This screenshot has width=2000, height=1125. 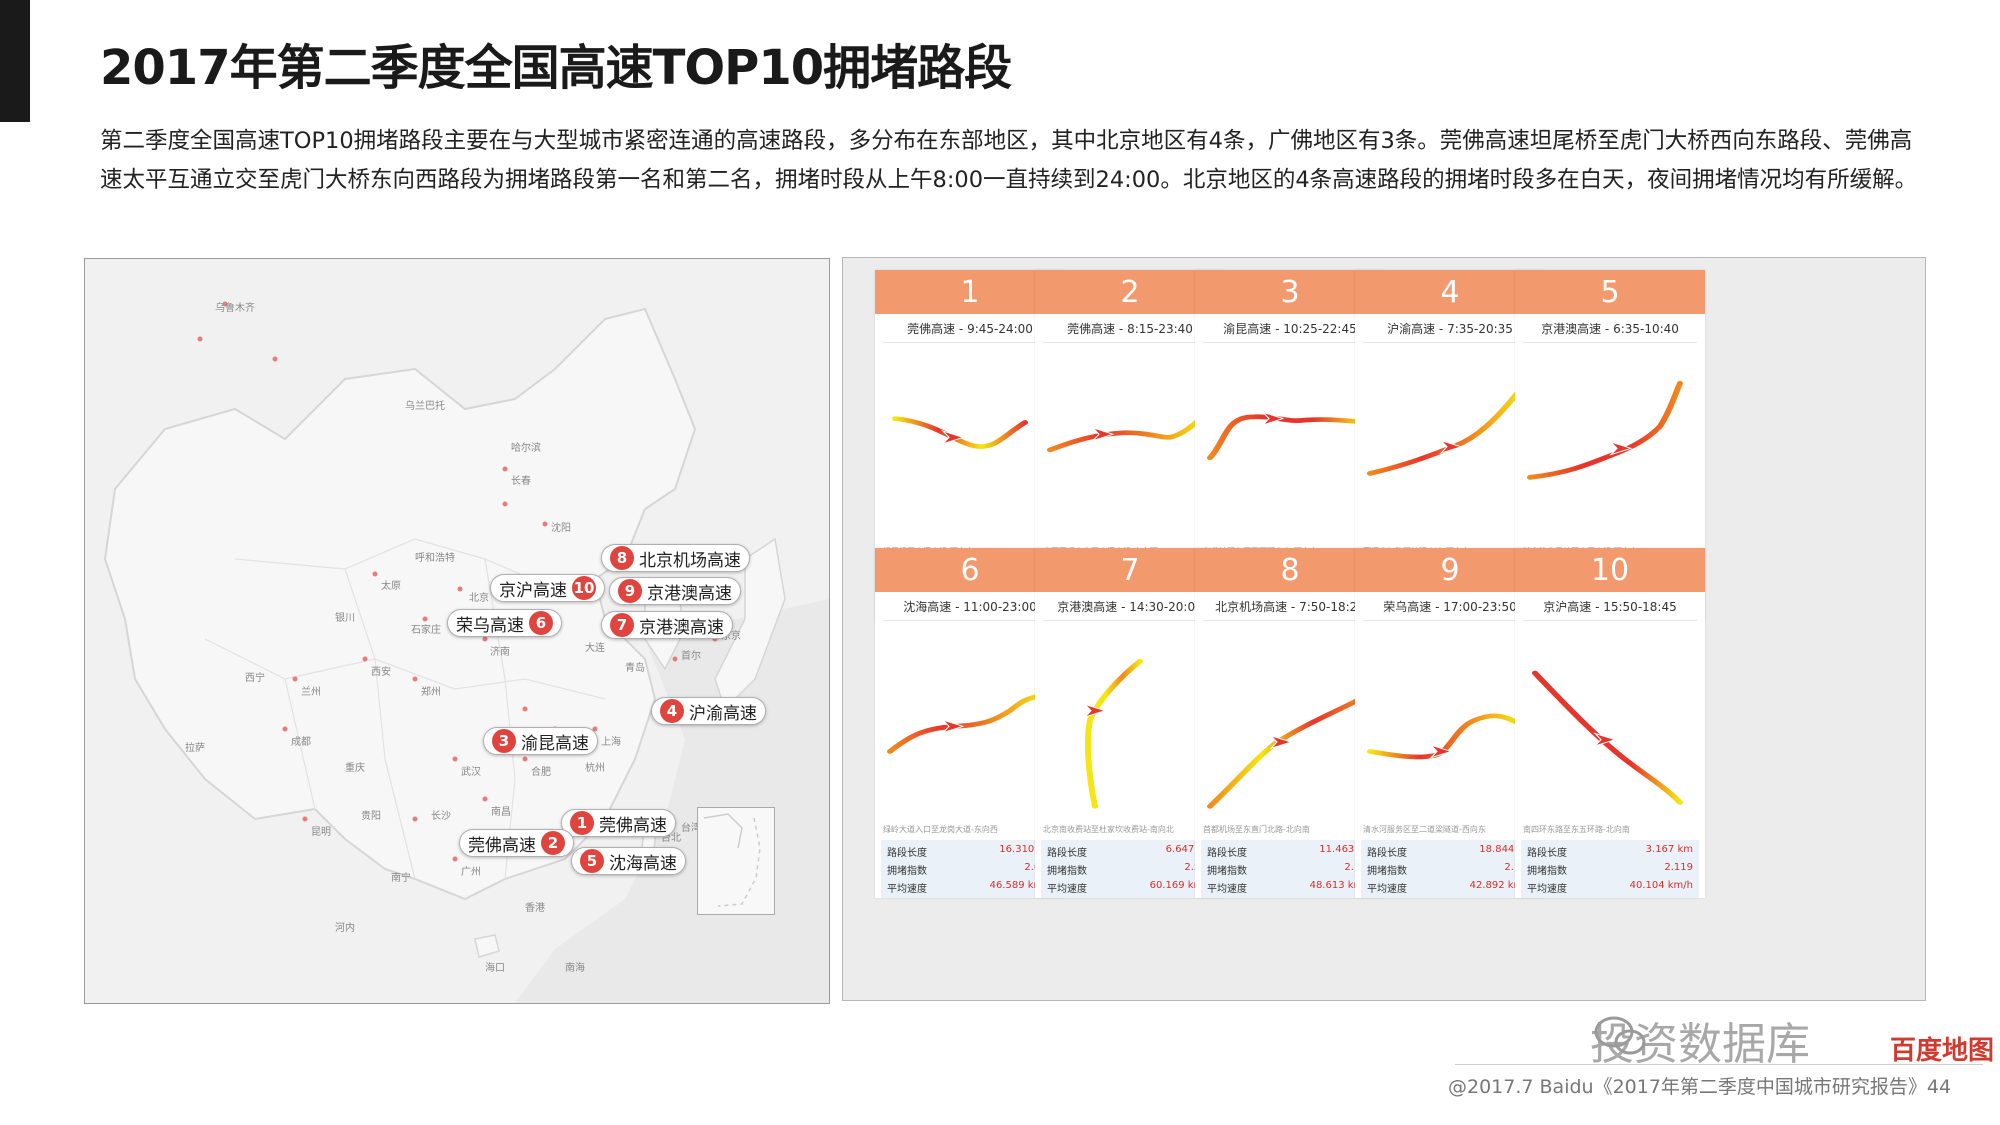 I want to click on map-label-1: 1 莞佛高速, so click(x=618, y=823).